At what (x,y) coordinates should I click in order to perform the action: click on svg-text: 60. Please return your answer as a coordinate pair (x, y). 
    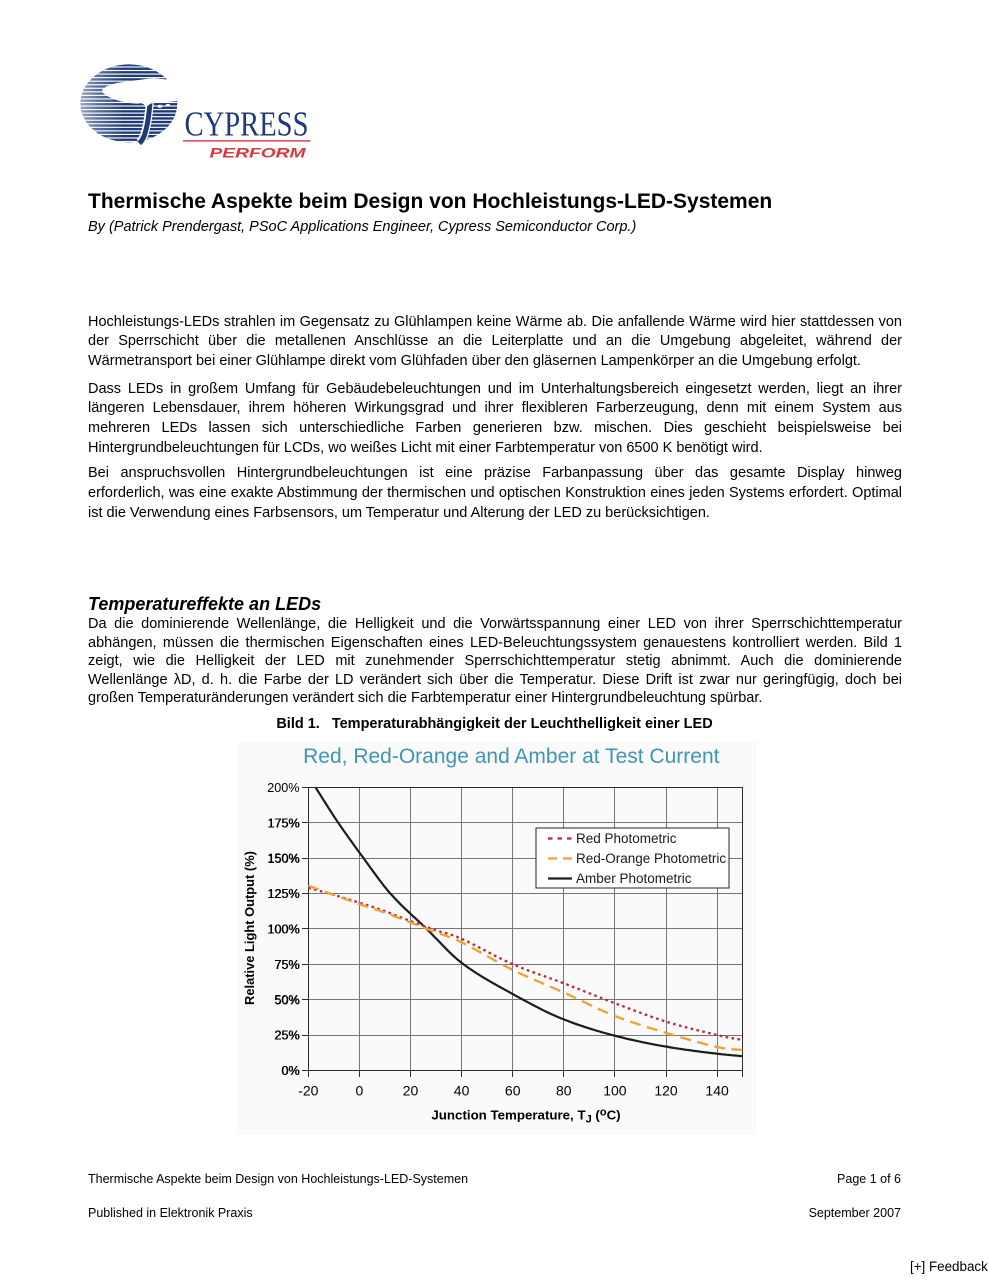
    Looking at the image, I should click on (513, 1090).